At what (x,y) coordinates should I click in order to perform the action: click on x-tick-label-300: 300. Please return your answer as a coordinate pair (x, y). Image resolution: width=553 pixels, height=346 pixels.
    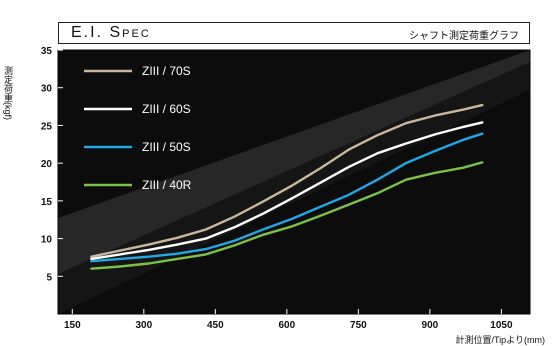
    Looking at the image, I should click on (143, 325).